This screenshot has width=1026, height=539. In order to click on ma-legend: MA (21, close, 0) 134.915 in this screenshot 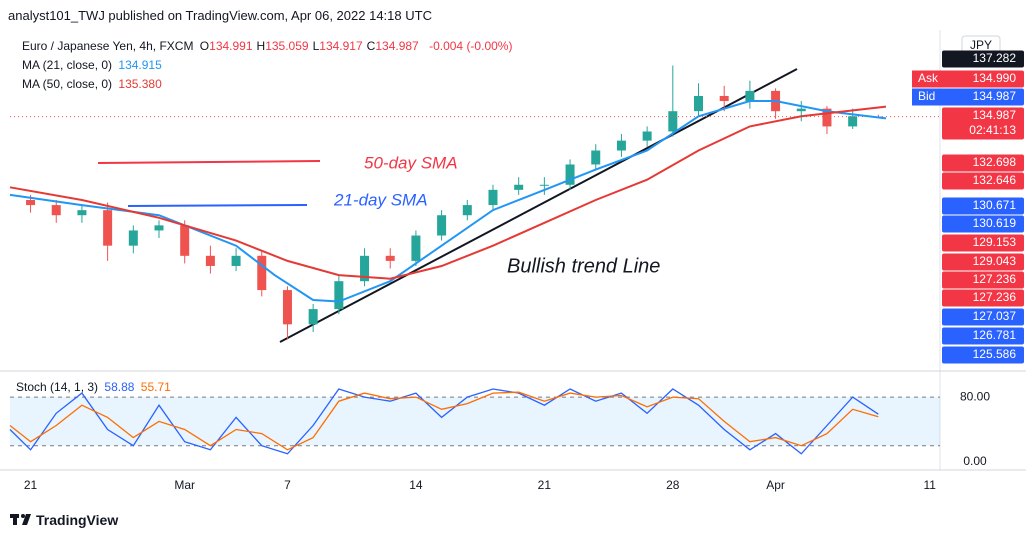, I will do `click(93, 65)`.